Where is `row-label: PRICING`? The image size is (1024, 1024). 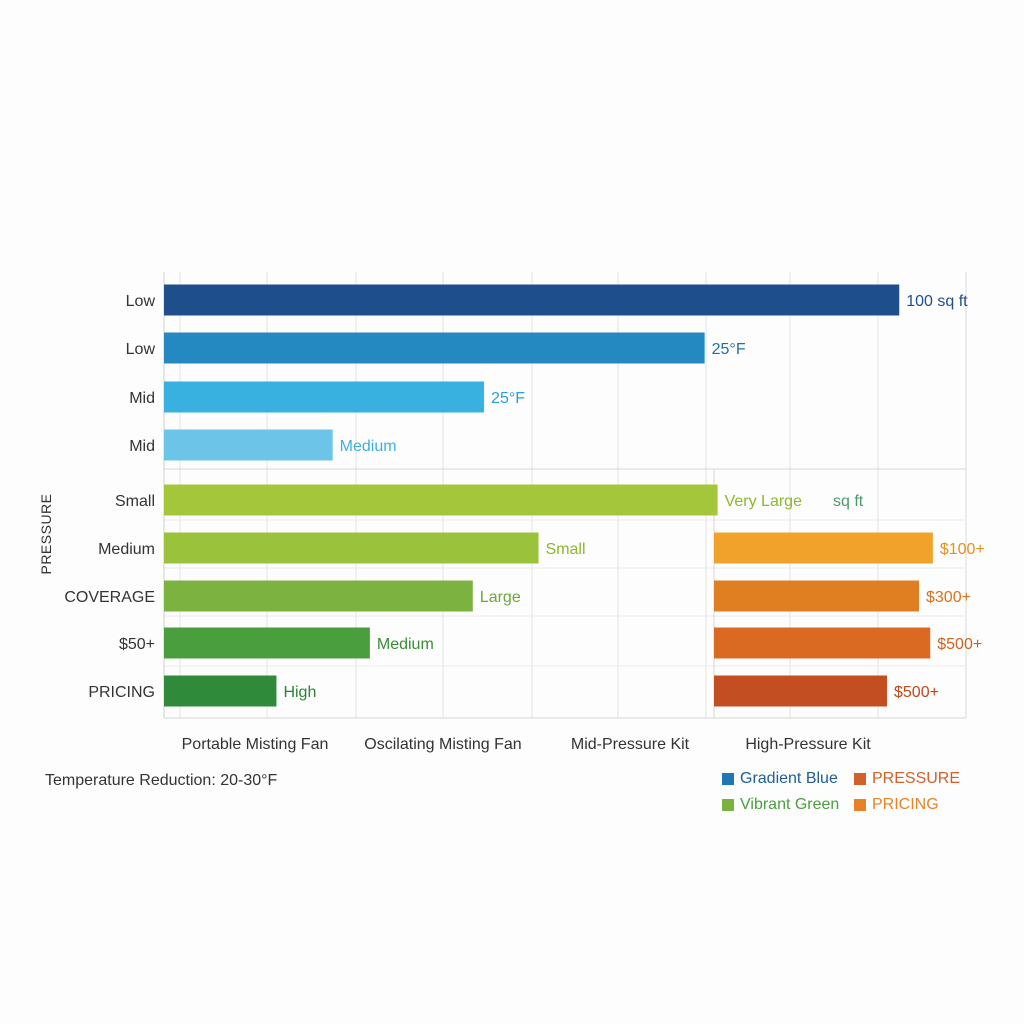
row-label: PRICING is located at coordinates (121, 692).